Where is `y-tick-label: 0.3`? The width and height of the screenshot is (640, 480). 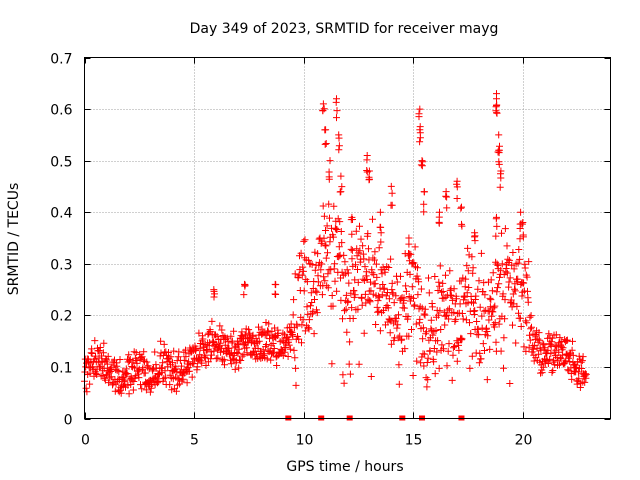
y-tick-label: 0.3 is located at coordinates (61, 266).